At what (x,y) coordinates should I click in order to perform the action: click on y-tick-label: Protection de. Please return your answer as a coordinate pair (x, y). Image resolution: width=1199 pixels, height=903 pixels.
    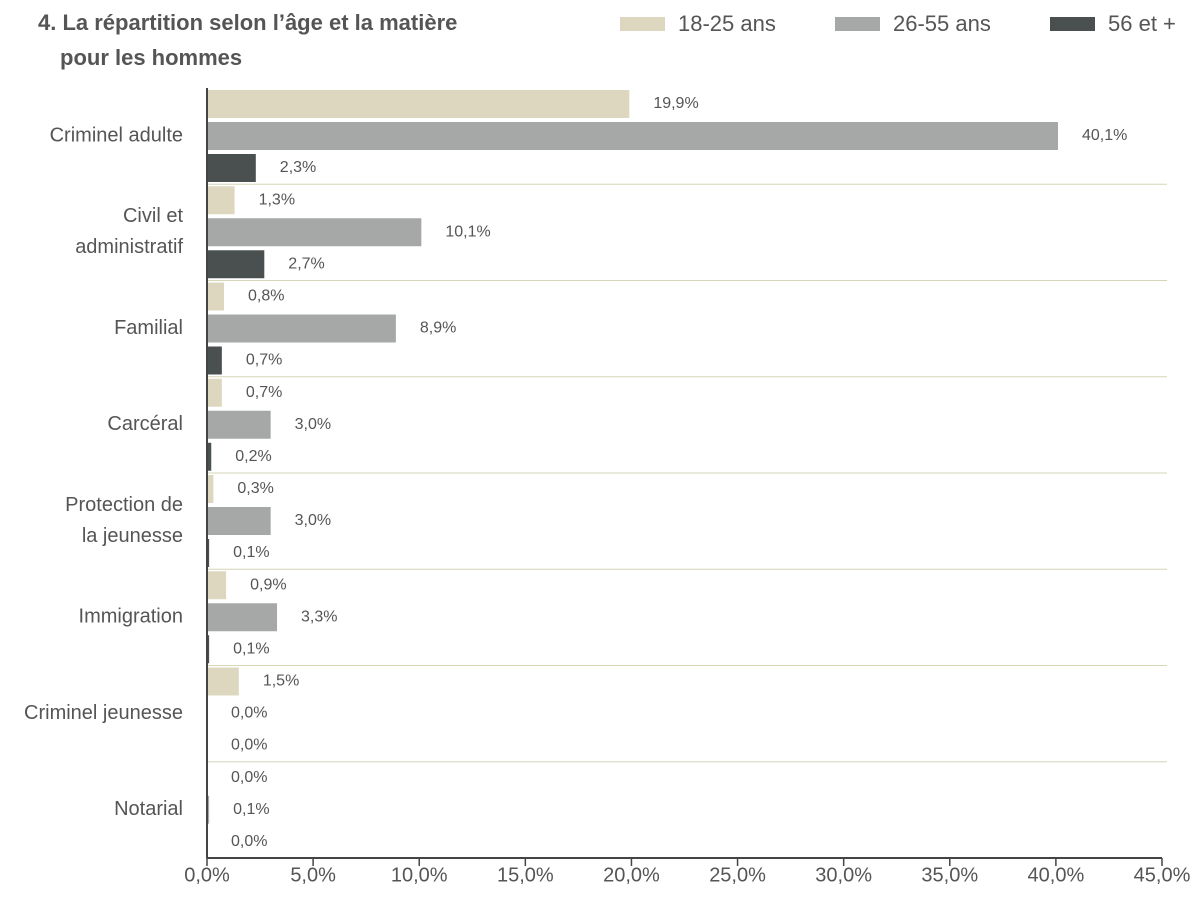
    Looking at the image, I should click on (124, 505).